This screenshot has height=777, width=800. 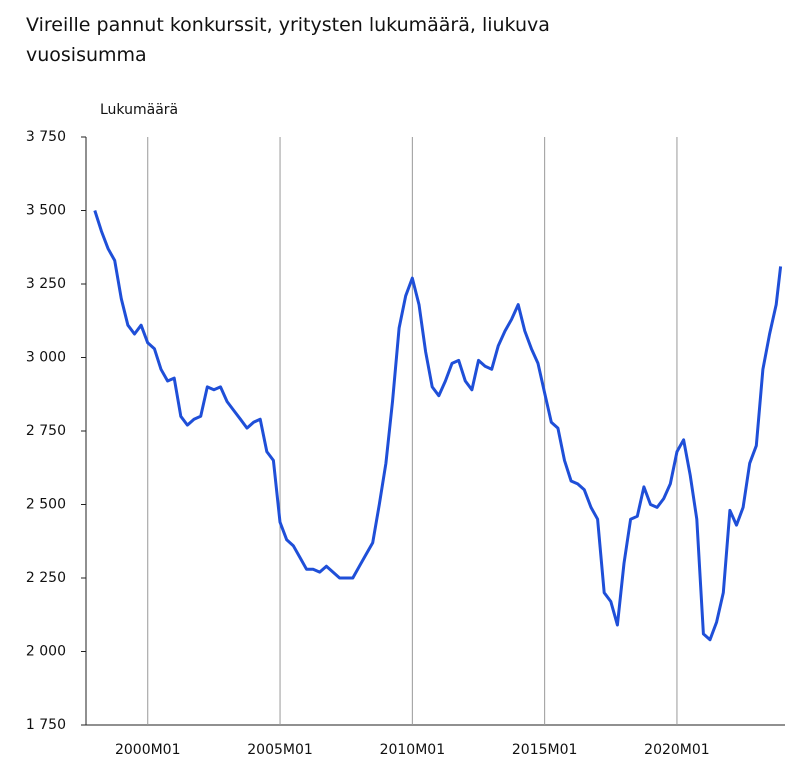 I want to click on y-tick-label: 2 500, so click(x=46, y=505).